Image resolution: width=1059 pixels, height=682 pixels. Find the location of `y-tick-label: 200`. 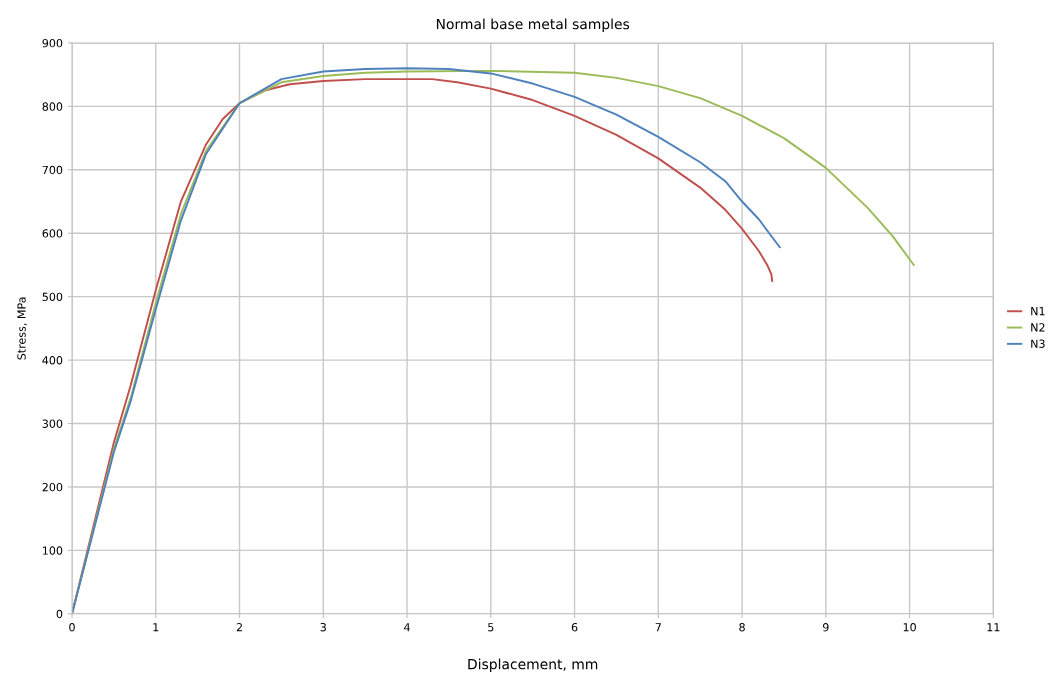

y-tick-label: 200 is located at coordinates (52, 487).